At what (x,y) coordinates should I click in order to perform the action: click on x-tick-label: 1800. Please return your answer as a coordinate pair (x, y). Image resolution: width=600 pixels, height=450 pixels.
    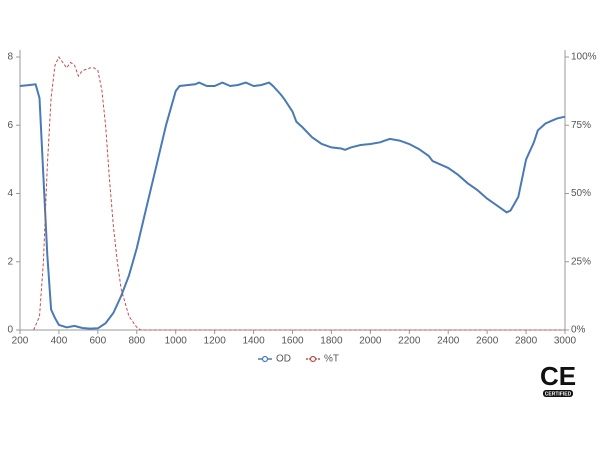
    Looking at the image, I should click on (331, 341).